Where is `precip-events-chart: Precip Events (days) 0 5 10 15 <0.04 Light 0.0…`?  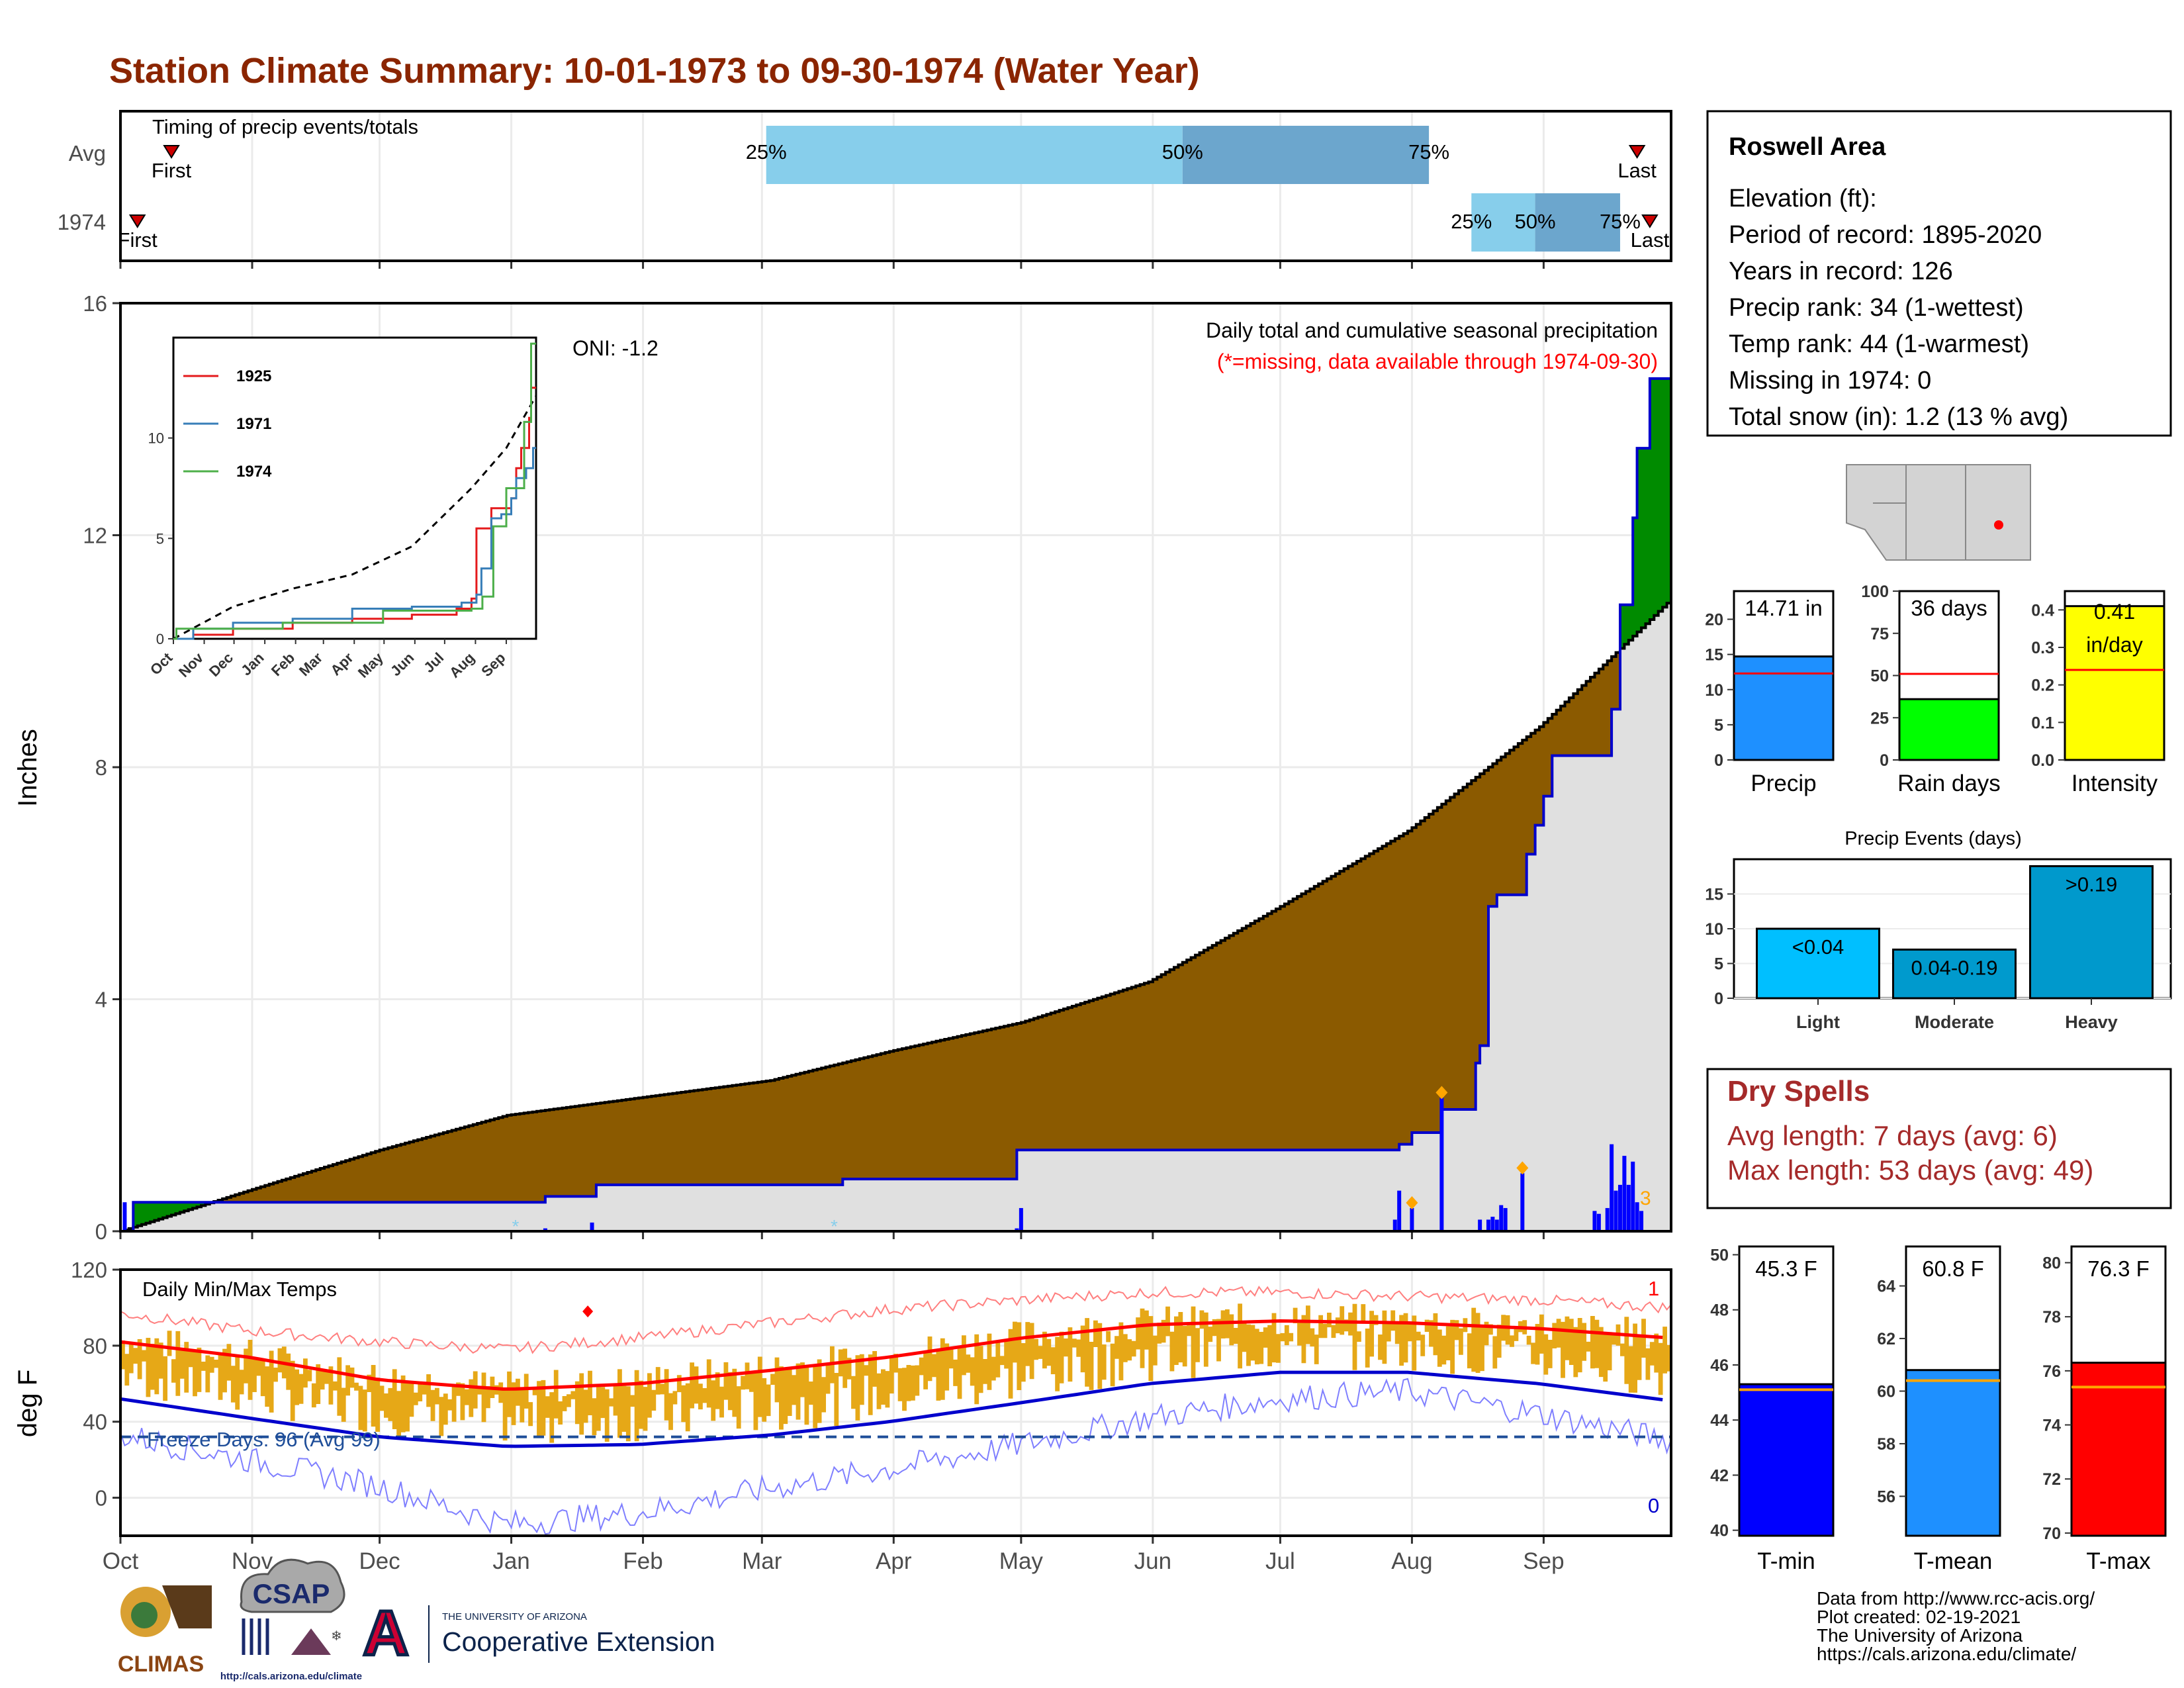
precip-events-chart: Precip Events (days) 0 5 10 15 <0.04 Light 0.0… is located at coordinates (1939, 930).